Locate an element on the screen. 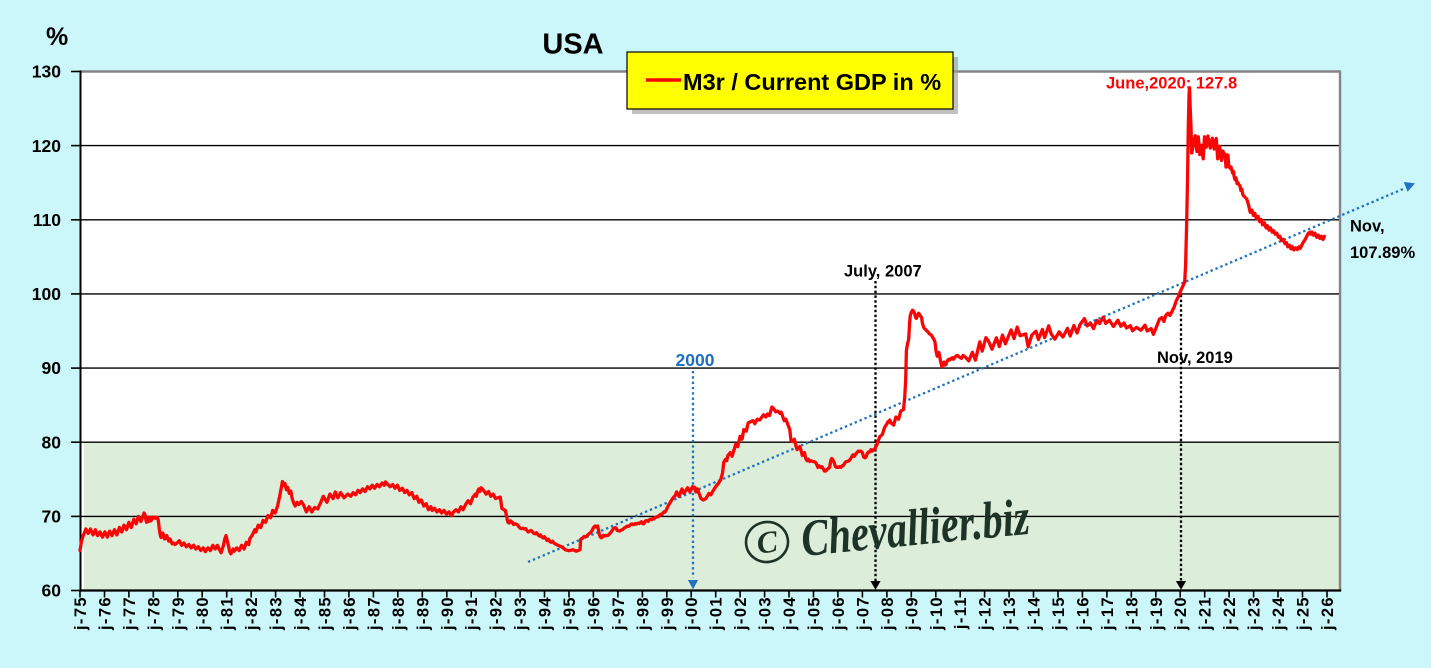 The width and height of the screenshot is (1431, 668). svg-text: j-16 is located at coordinates (1083, 613).